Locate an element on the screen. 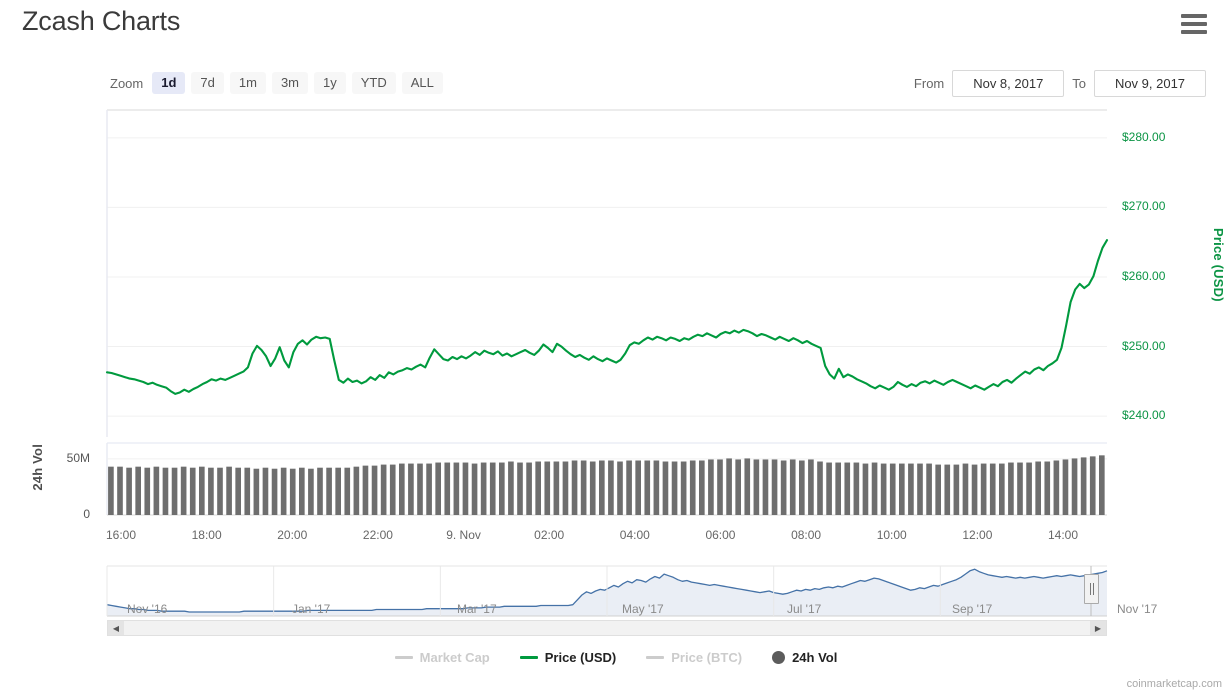 This screenshot has height=695, width=1232. zoom-range-selector: Zoom 1d 7d 1m 3m 1y YTD ALL is located at coordinates (276, 83).